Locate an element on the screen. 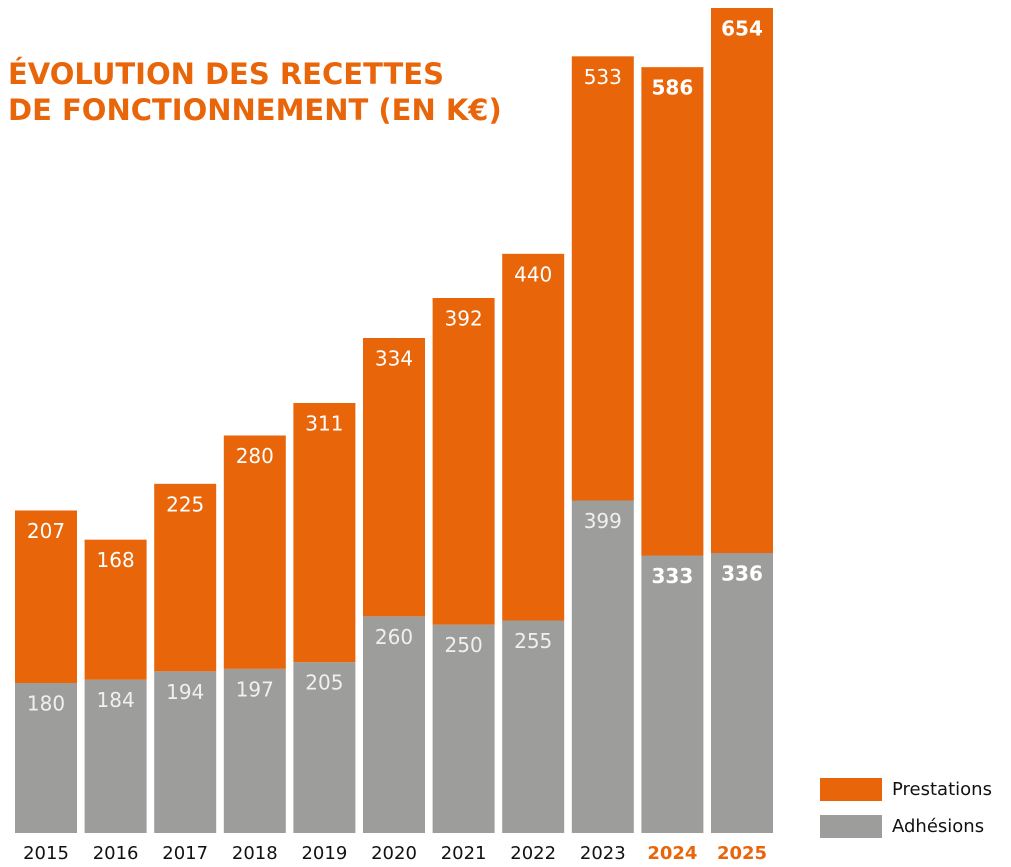  value-label: 280 is located at coordinates (255, 456).